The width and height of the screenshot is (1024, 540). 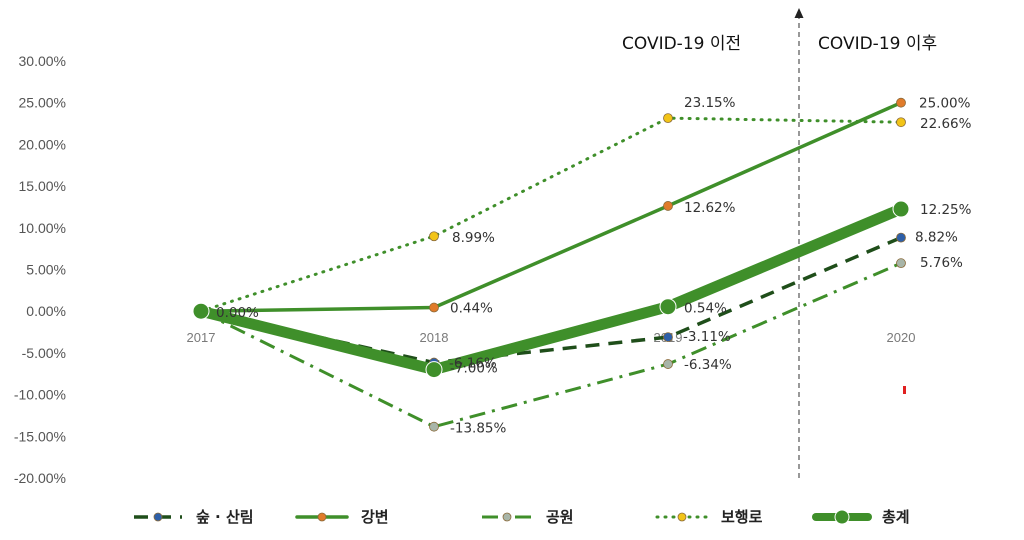 What do you see at coordinates (237, 313) in the screenshot?
I see `data-label: 0.00%` at bounding box center [237, 313].